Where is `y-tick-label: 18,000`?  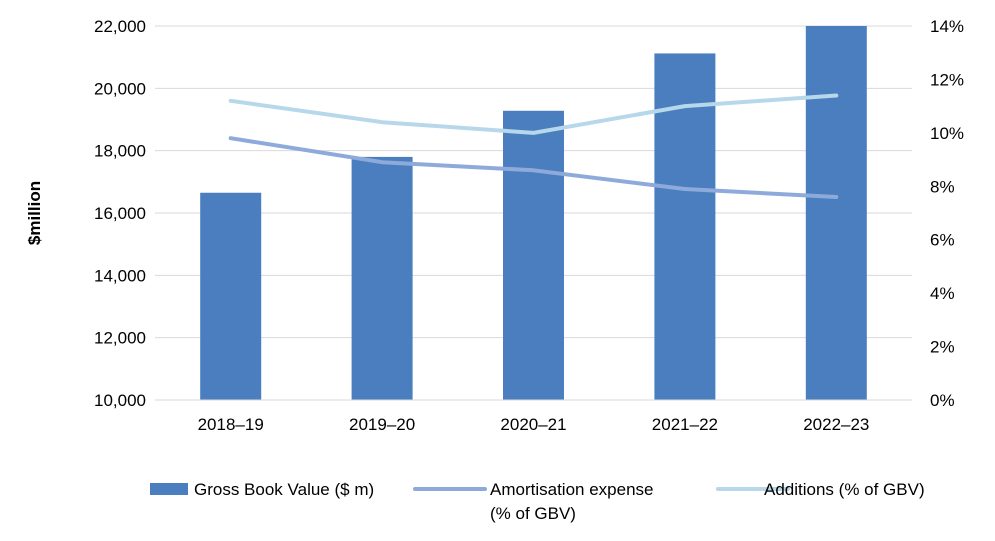 y-tick-label: 18,000 is located at coordinates (120, 151).